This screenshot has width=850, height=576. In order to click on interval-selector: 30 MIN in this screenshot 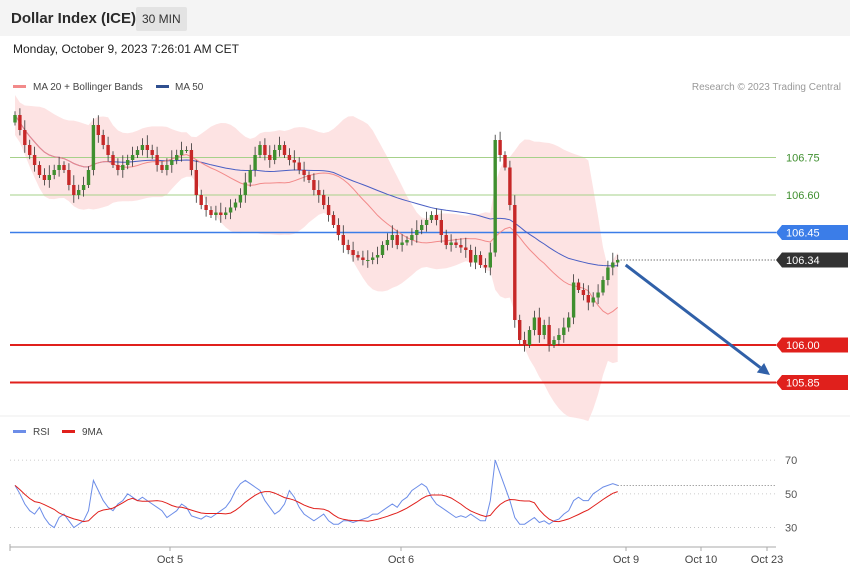, I will do `click(161, 19)`.